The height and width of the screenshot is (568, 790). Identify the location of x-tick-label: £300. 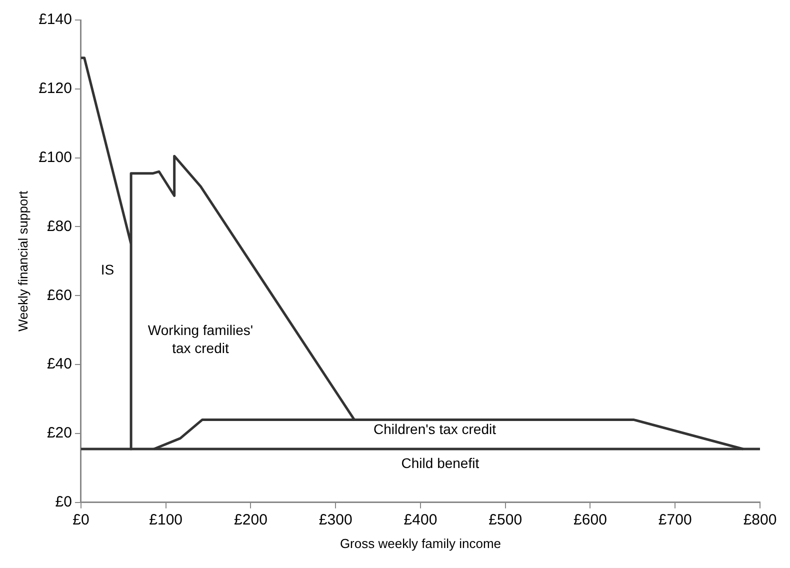
(335, 520).